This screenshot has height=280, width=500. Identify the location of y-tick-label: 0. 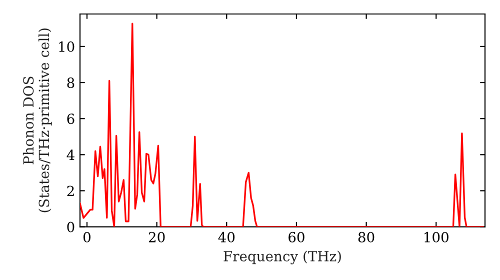
(70, 227).